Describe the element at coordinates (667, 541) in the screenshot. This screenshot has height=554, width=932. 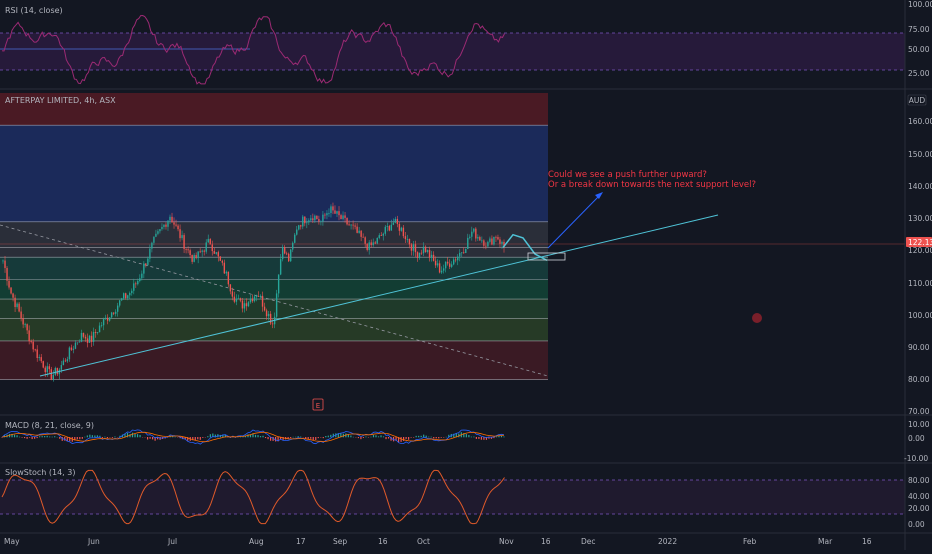
I see `time-tick: 2022` at that location.